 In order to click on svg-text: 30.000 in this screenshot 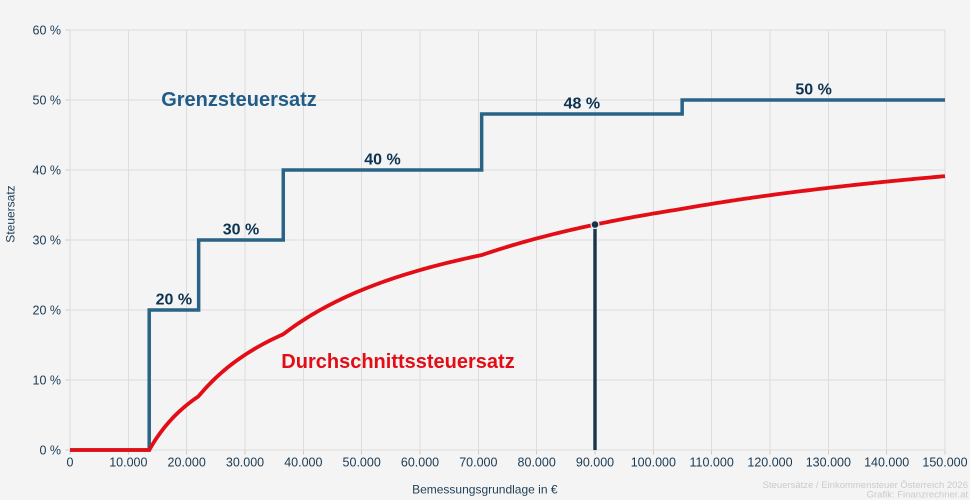, I will do `click(245, 462)`.